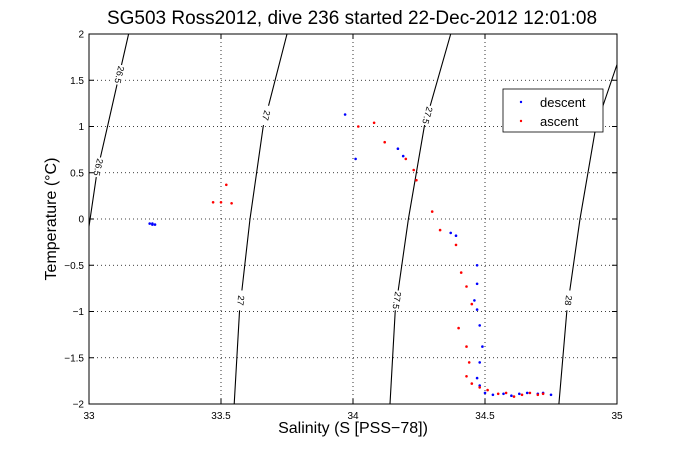 The width and height of the screenshot is (681, 454). I want to click on x-tick-label: 34.5, so click(485, 416).